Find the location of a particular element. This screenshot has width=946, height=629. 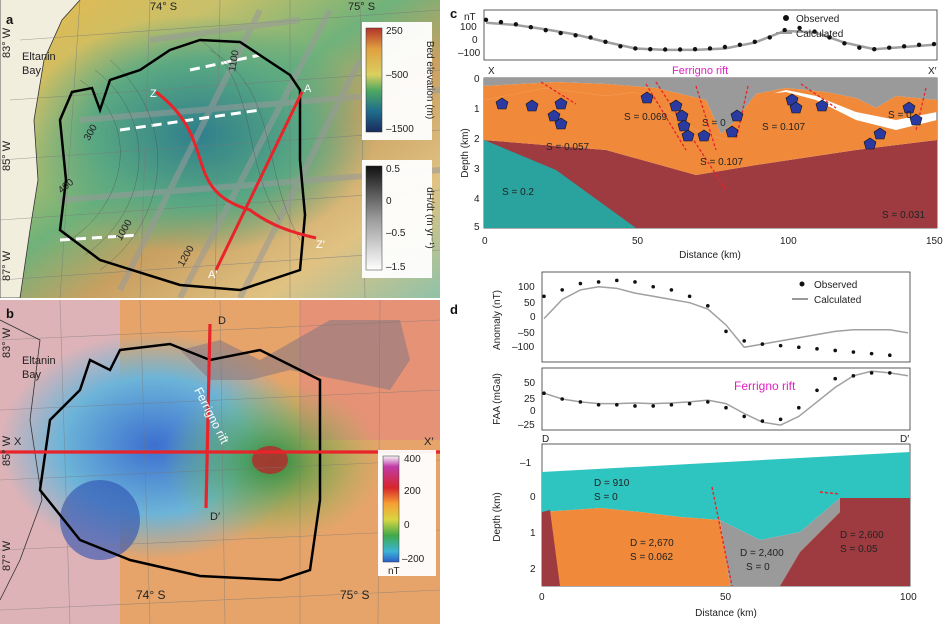

b-lat-74: 74° S is located at coordinates (151, 595).